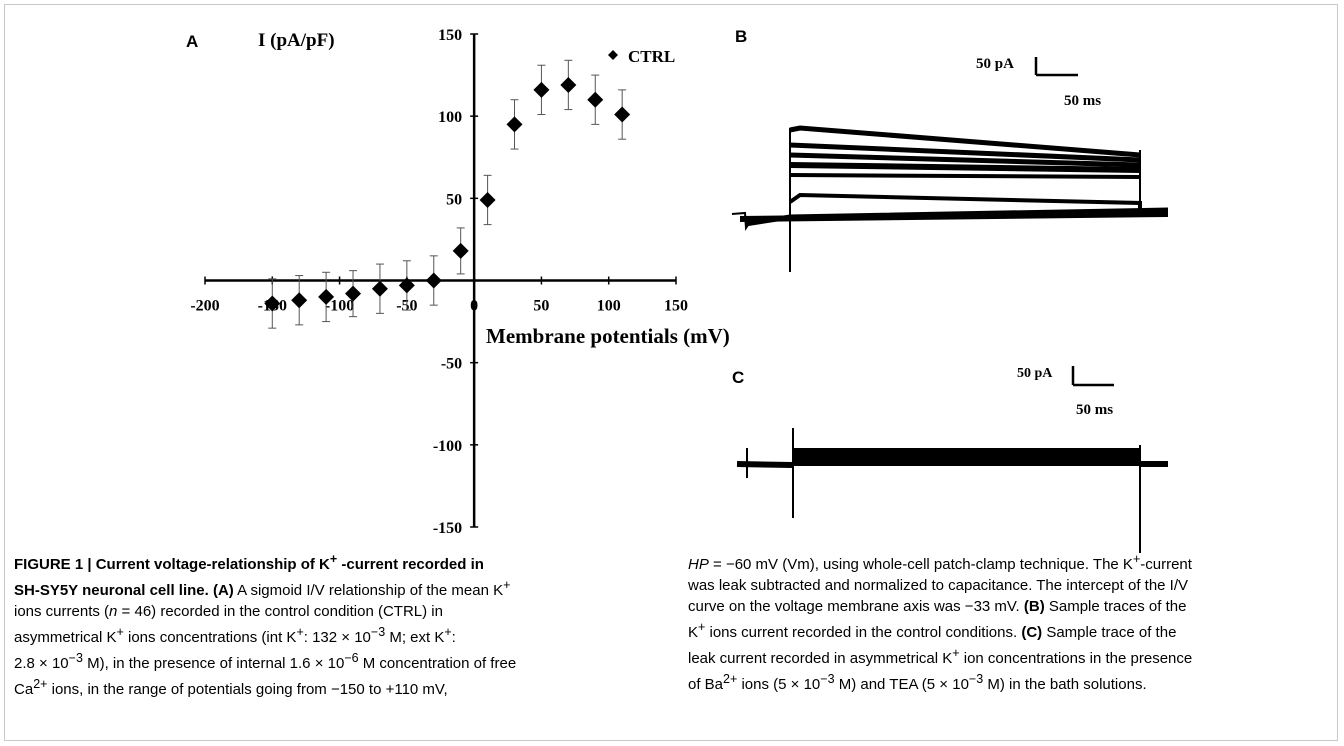 This screenshot has width=1344, height=746. I want to click on panel-c-time-scale: 50 ms, so click(1095, 410).